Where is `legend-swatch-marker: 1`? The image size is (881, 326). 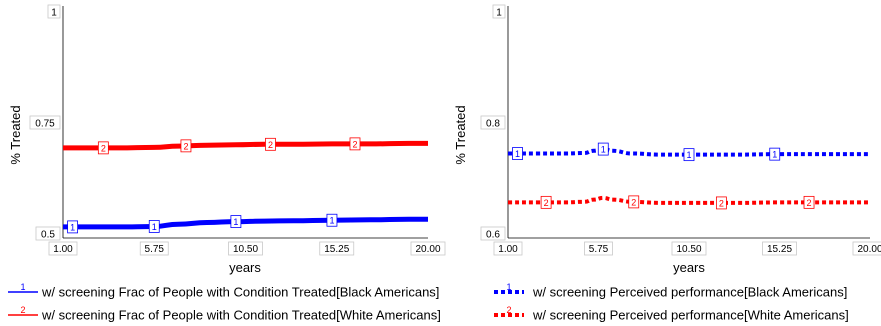 legend-swatch-marker: 1 is located at coordinates (508, 287).